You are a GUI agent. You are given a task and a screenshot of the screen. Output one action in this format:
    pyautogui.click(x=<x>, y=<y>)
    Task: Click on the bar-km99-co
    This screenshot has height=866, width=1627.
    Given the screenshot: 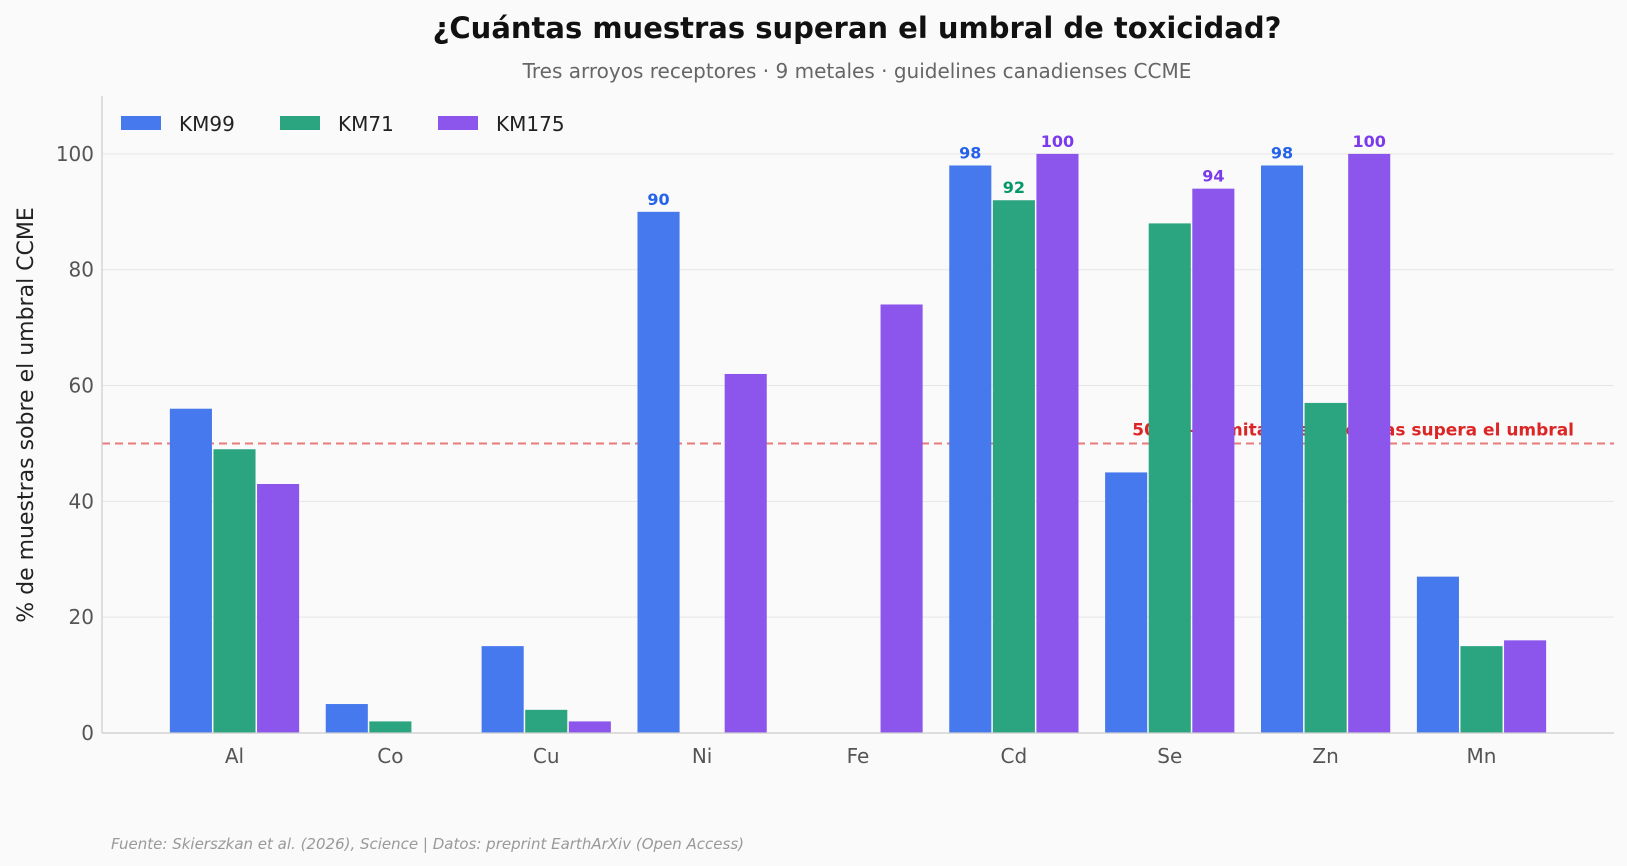 What is the action you would take?
    pyautogui.click(x=346, y=718)
    